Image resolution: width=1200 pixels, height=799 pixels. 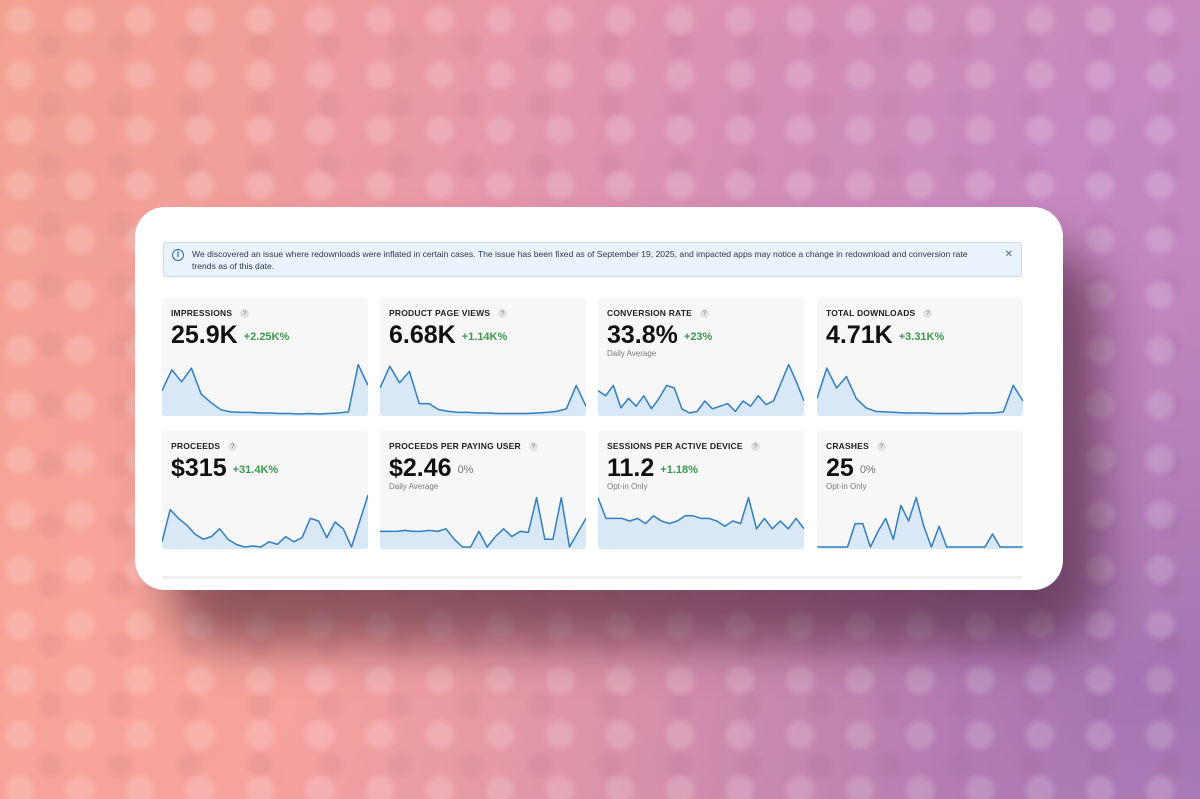 What do you see at coordinates (202, 313) in the screenshot?
I see `metric-title: IMPRESSIONS` at bounding box center [202, 313].